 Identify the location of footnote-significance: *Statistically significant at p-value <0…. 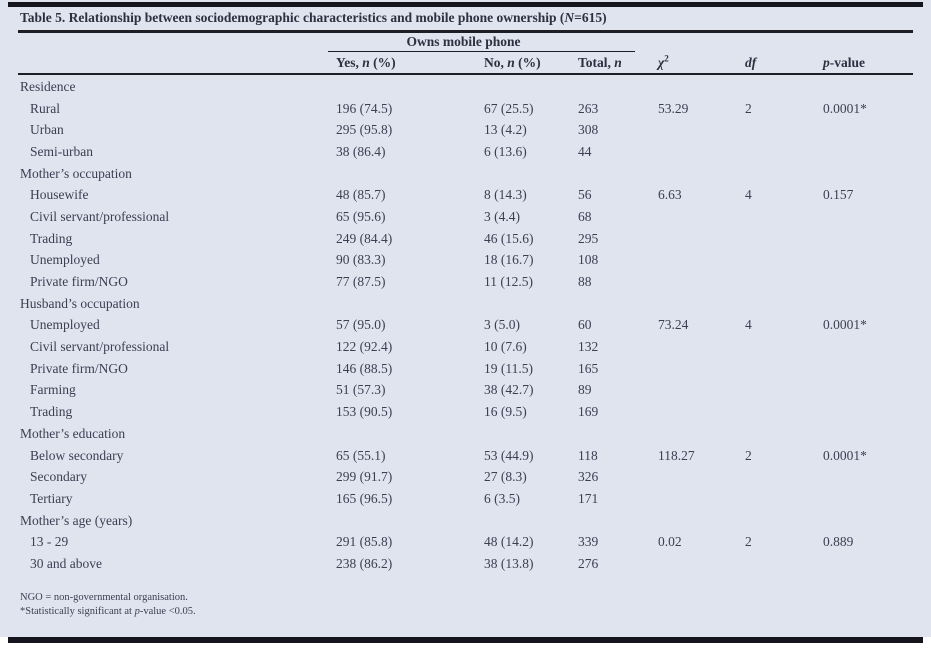
(465, 612).